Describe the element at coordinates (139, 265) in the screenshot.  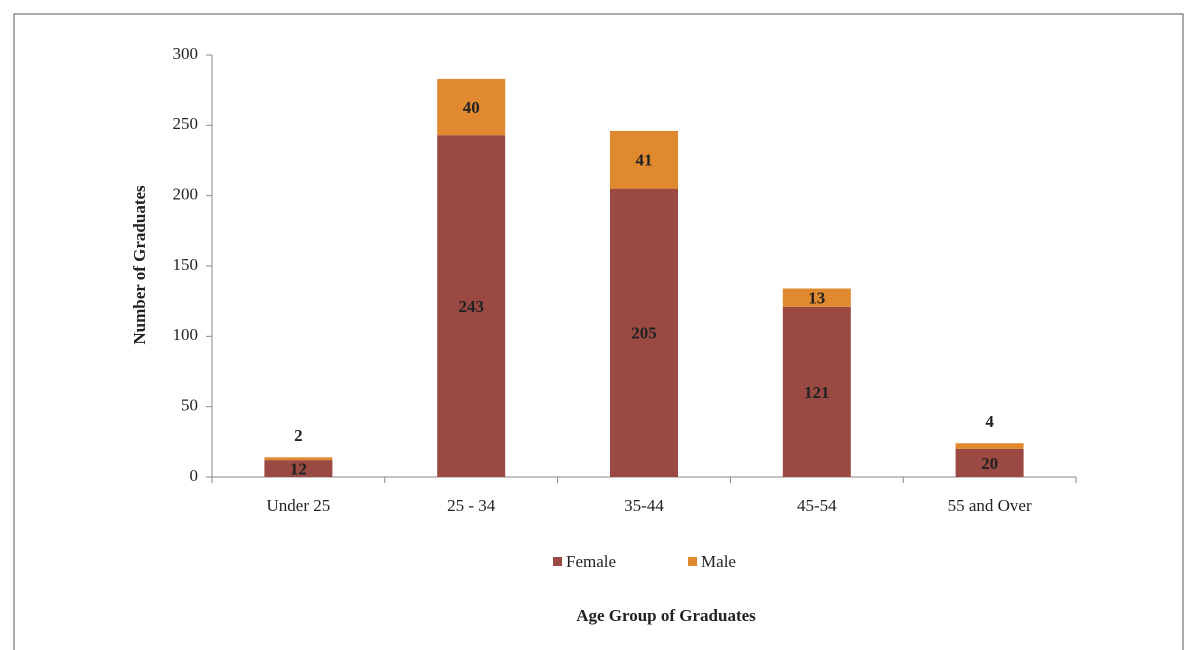
I see `y-axis-title: Number of Graduates` at that location.